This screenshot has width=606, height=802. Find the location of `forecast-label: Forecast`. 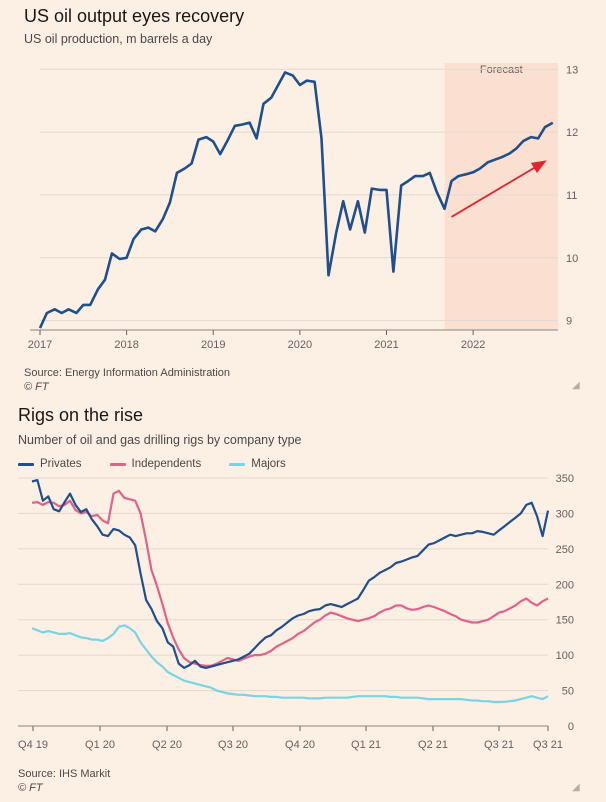

forecast-label: Forecast is located at coordinates (501, 70).